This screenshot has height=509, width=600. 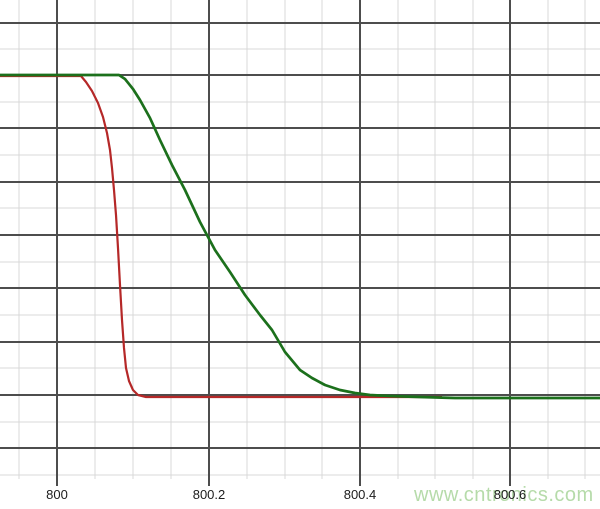 I want to click on x-tick-label: 800.2, so click(x=209, y=494).